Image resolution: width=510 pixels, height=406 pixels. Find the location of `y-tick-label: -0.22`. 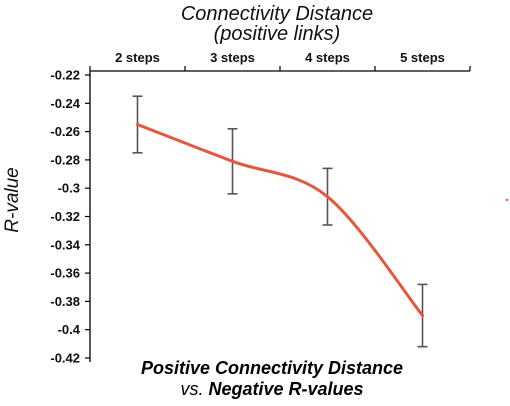

y-tick-label: -0.22 is located at coordinates (65, 75).